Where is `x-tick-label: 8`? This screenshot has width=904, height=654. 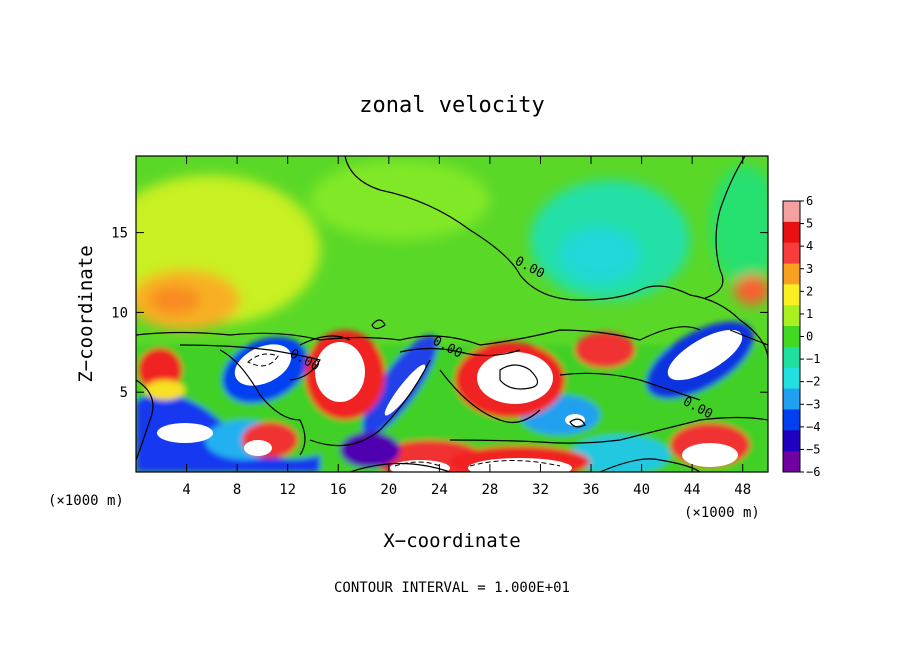
x-tick-label: 8 is located at coordinates (237, 490).